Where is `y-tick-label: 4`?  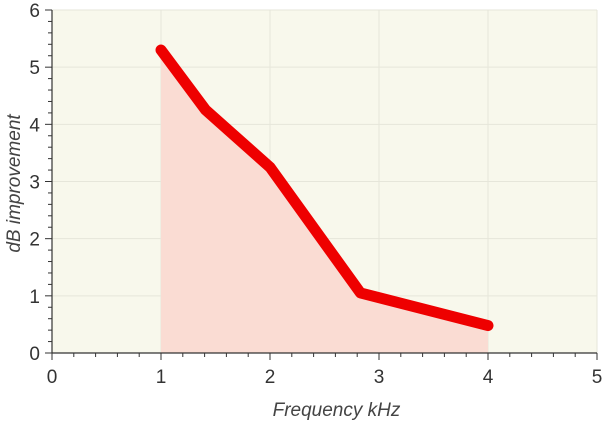
y-tick-label: 4 is located at coordinates (34, 125).